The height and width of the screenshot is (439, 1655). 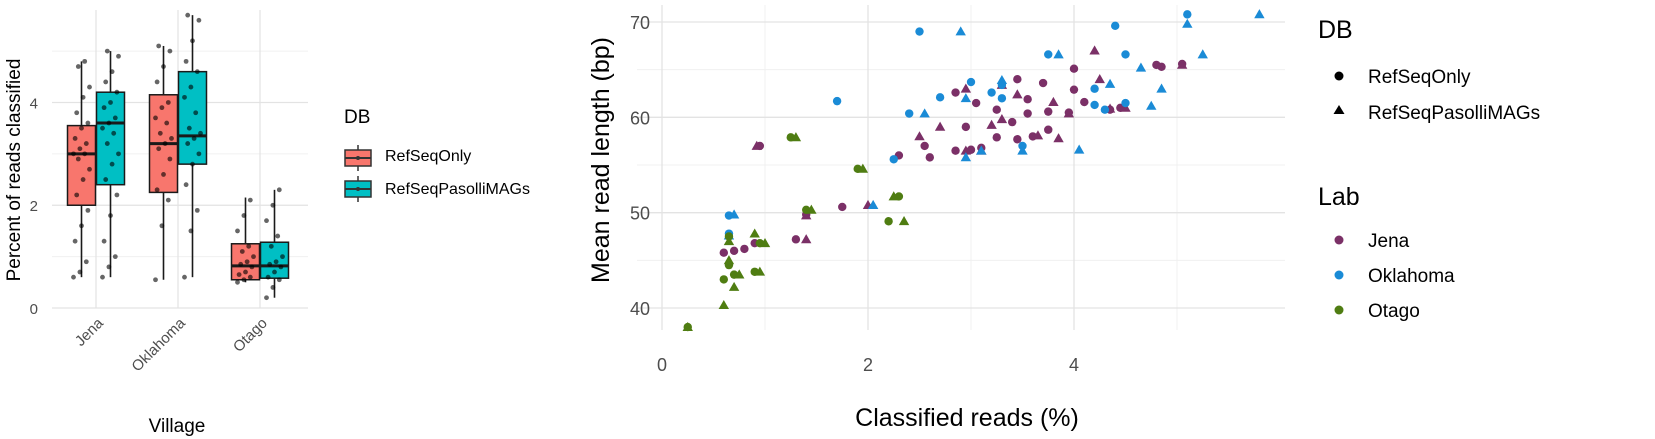 What do you see at coordinates (1339, 76) in the screenshot?
I see `scatter-legend-circle-key` at bounding box center [1339, 76].